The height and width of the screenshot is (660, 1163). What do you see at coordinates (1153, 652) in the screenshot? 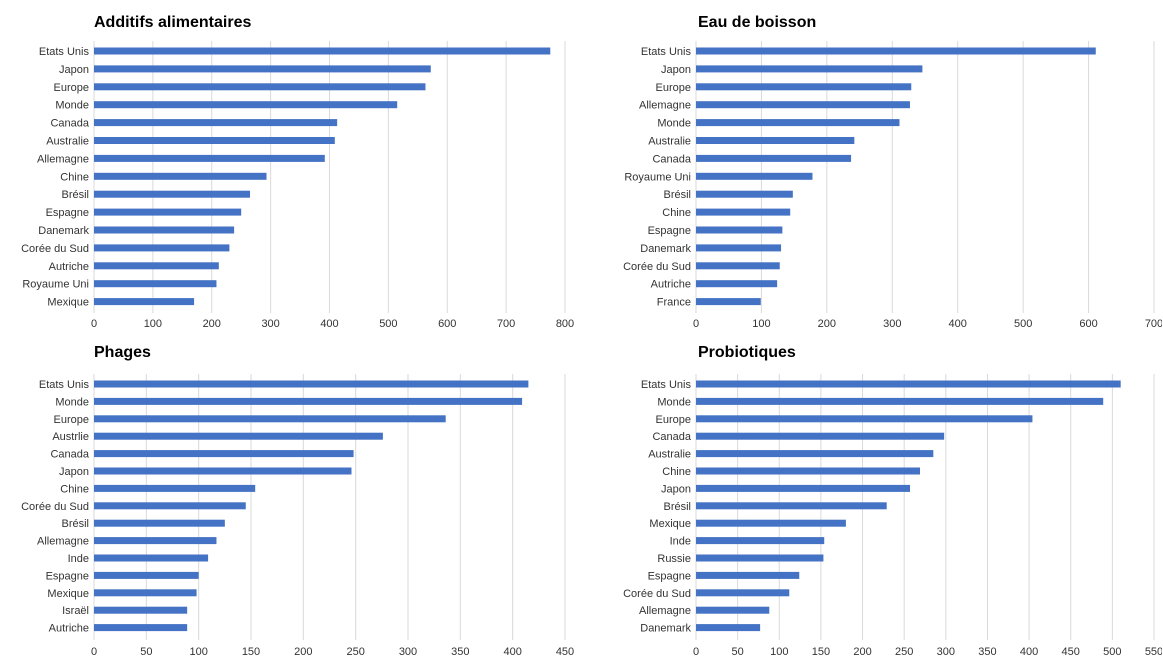
I see `x-tick-label: 550` at bounding box center [1153, 652].